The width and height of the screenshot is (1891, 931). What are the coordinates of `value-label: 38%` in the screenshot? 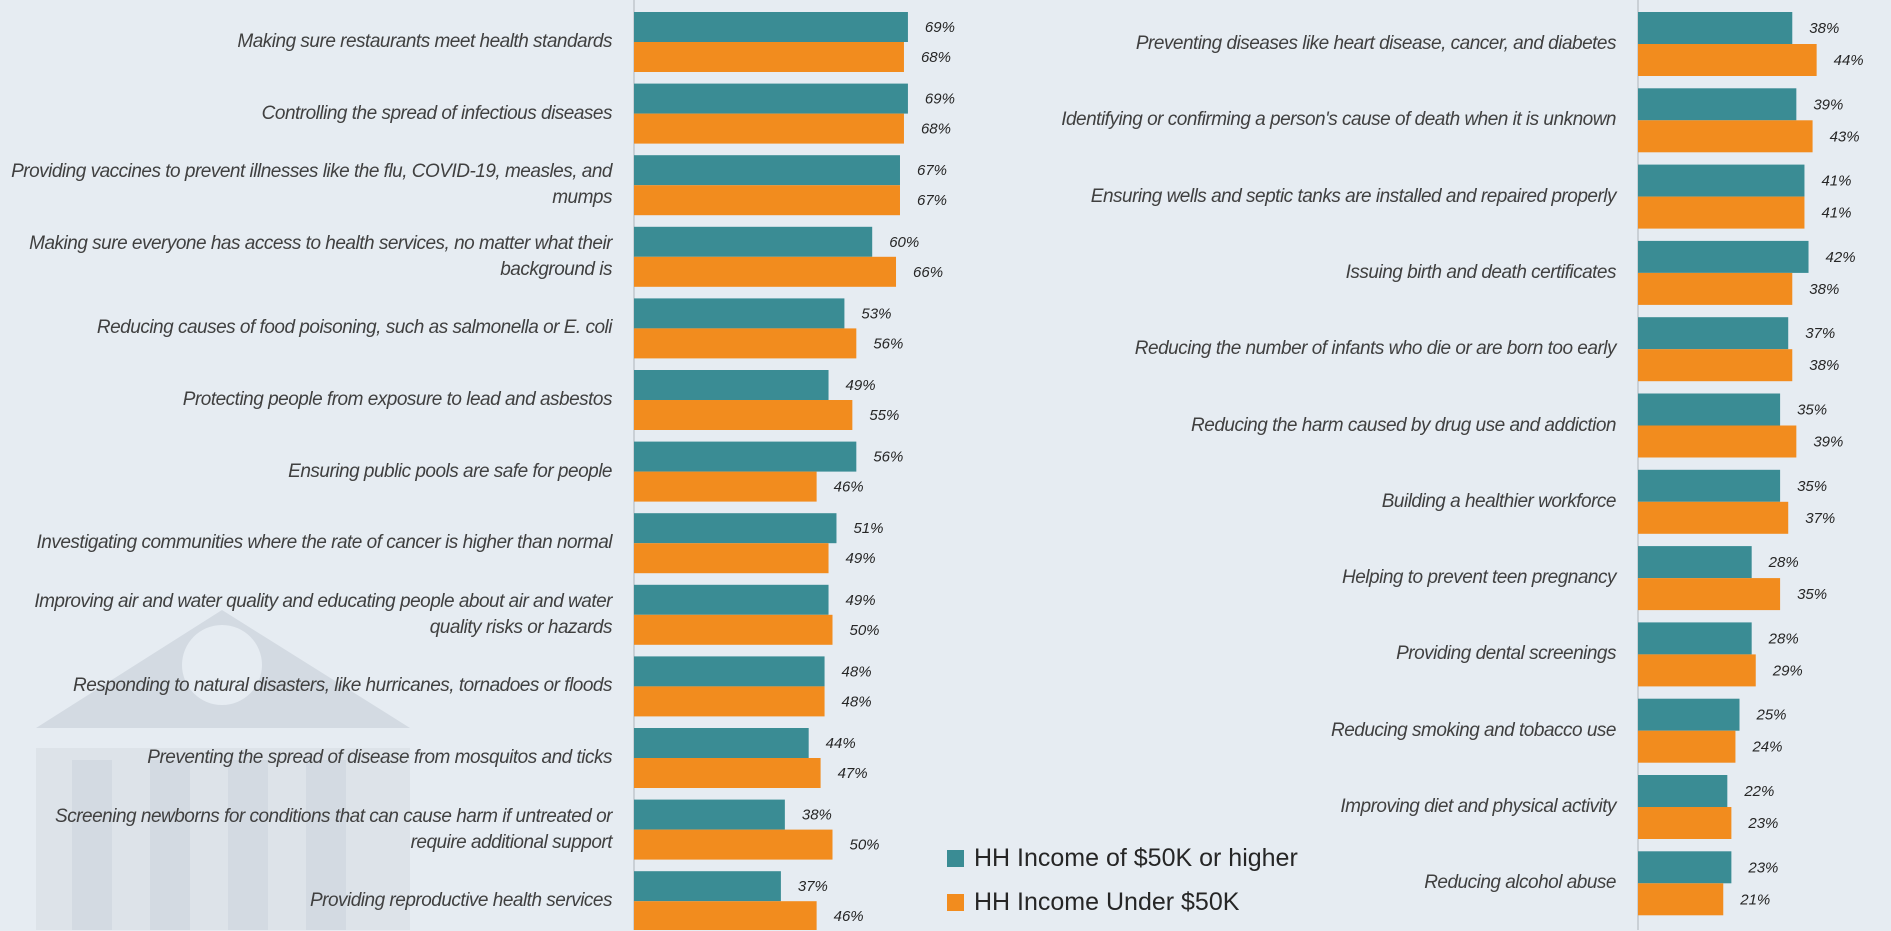 It's located at (1824, 365).